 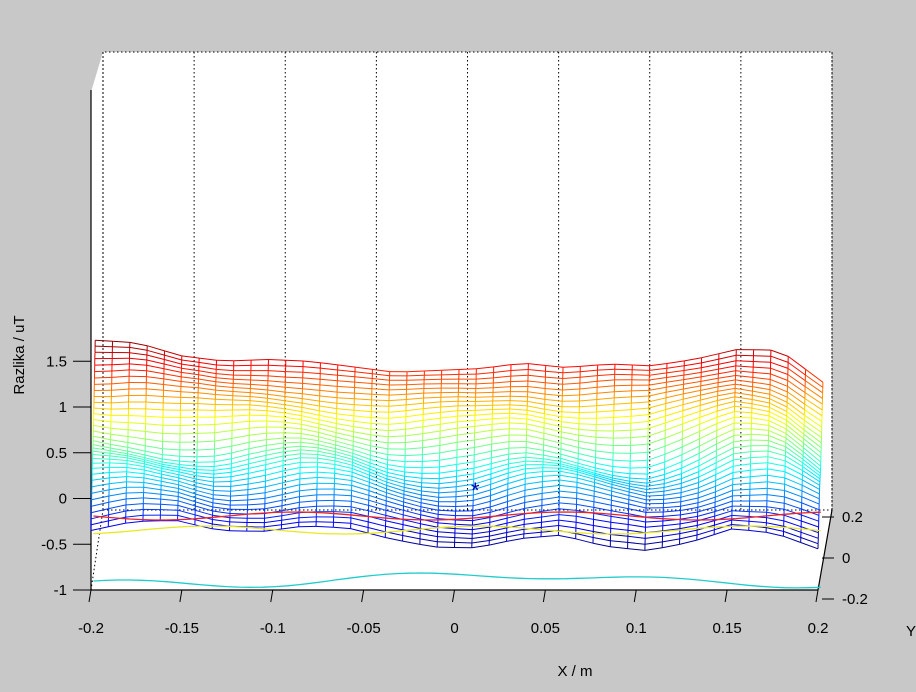 What do you see at coordinates (91, 628) in the screenshot?
I see `x-tick-label: -0.2` at bounding box center [91, 628].